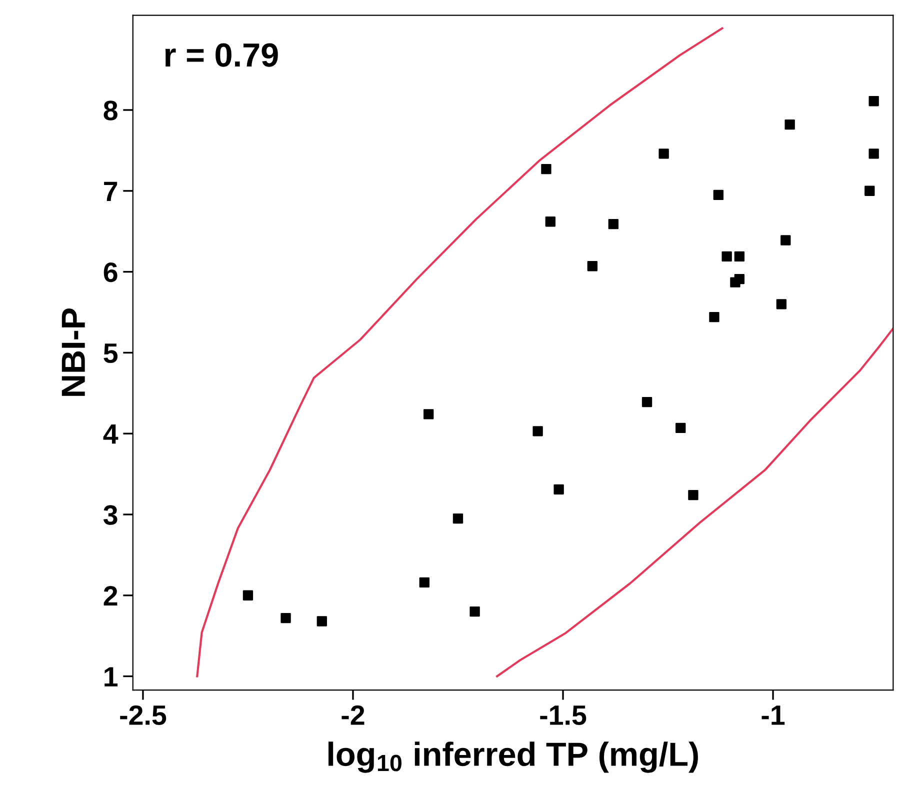 This screenshot has height=808, width=904. I want to click on y-tick-label: 7, so click(111, 191).